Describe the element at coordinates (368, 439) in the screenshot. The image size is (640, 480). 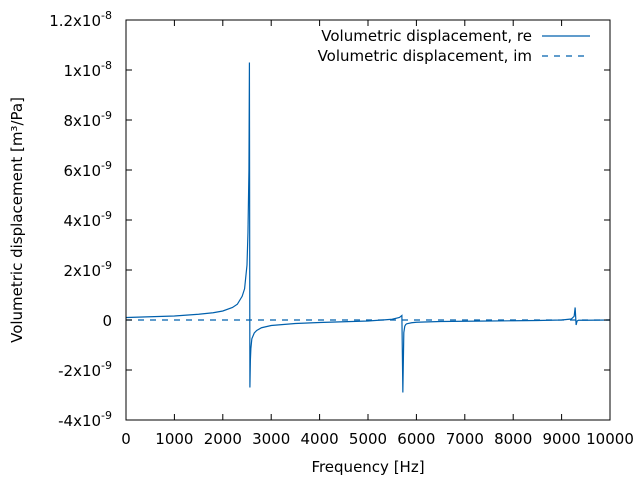
I see `x-tick-label: 5000` at that location.